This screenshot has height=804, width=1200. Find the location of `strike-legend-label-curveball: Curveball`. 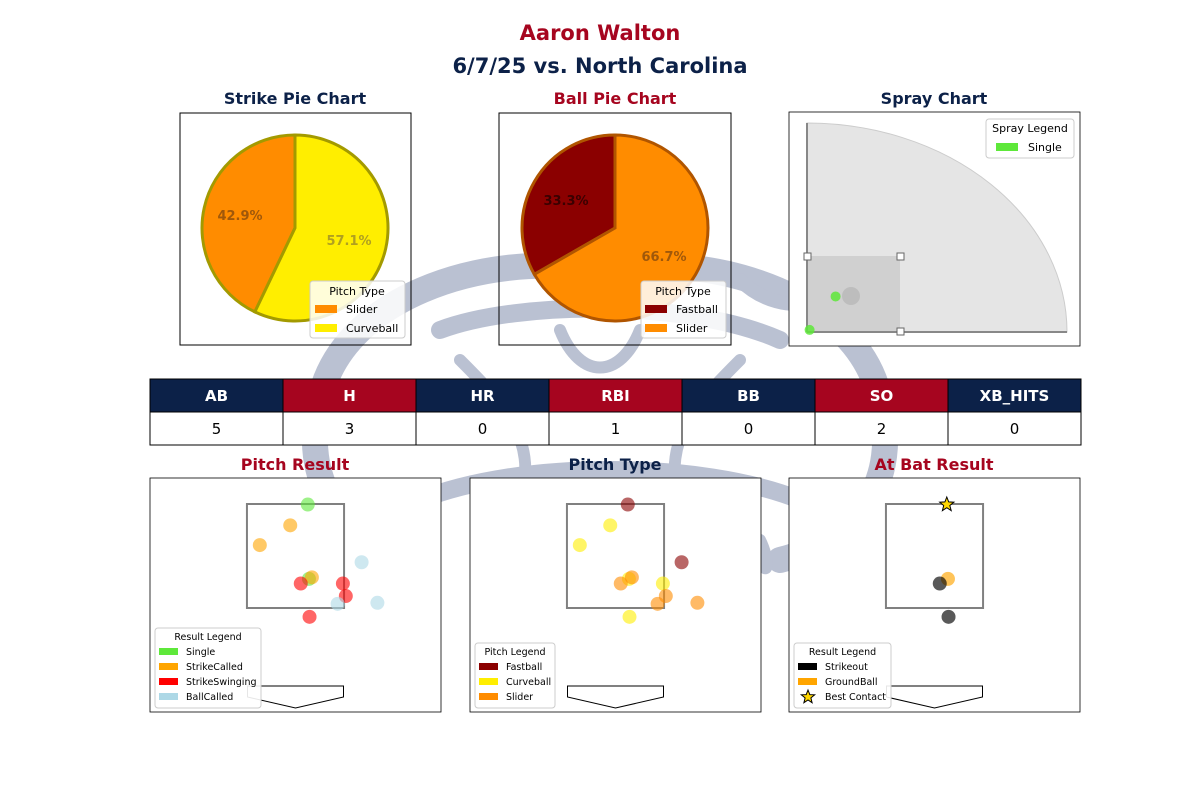

strike-legend-label-curveball: Curveball is located at coordinates (372, 328).